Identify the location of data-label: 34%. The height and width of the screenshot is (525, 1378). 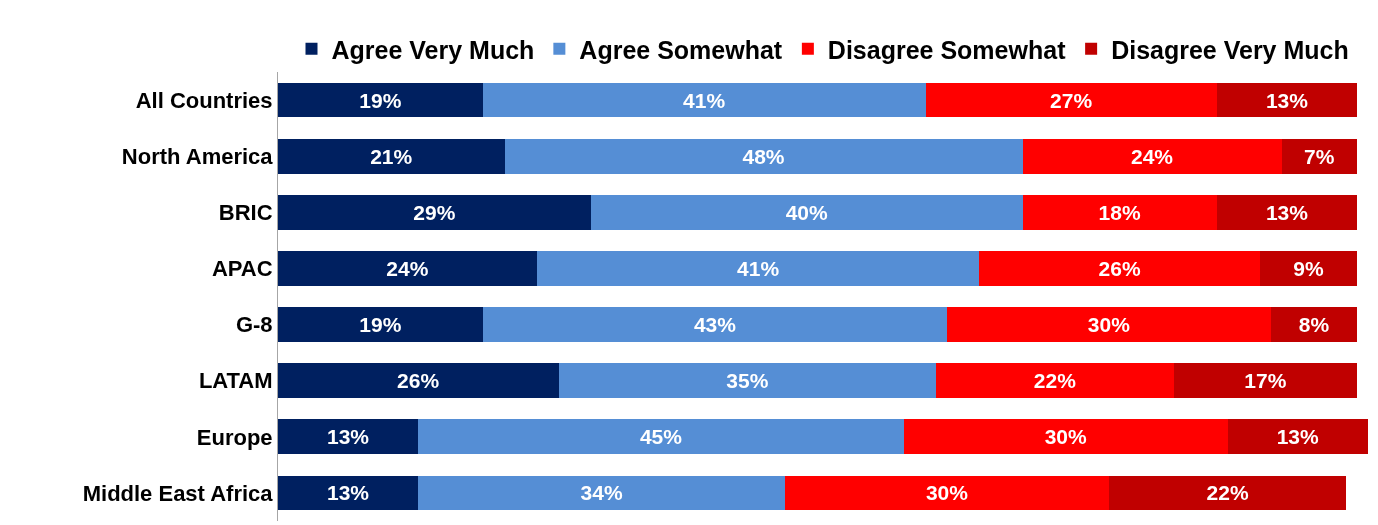
(601, 493).